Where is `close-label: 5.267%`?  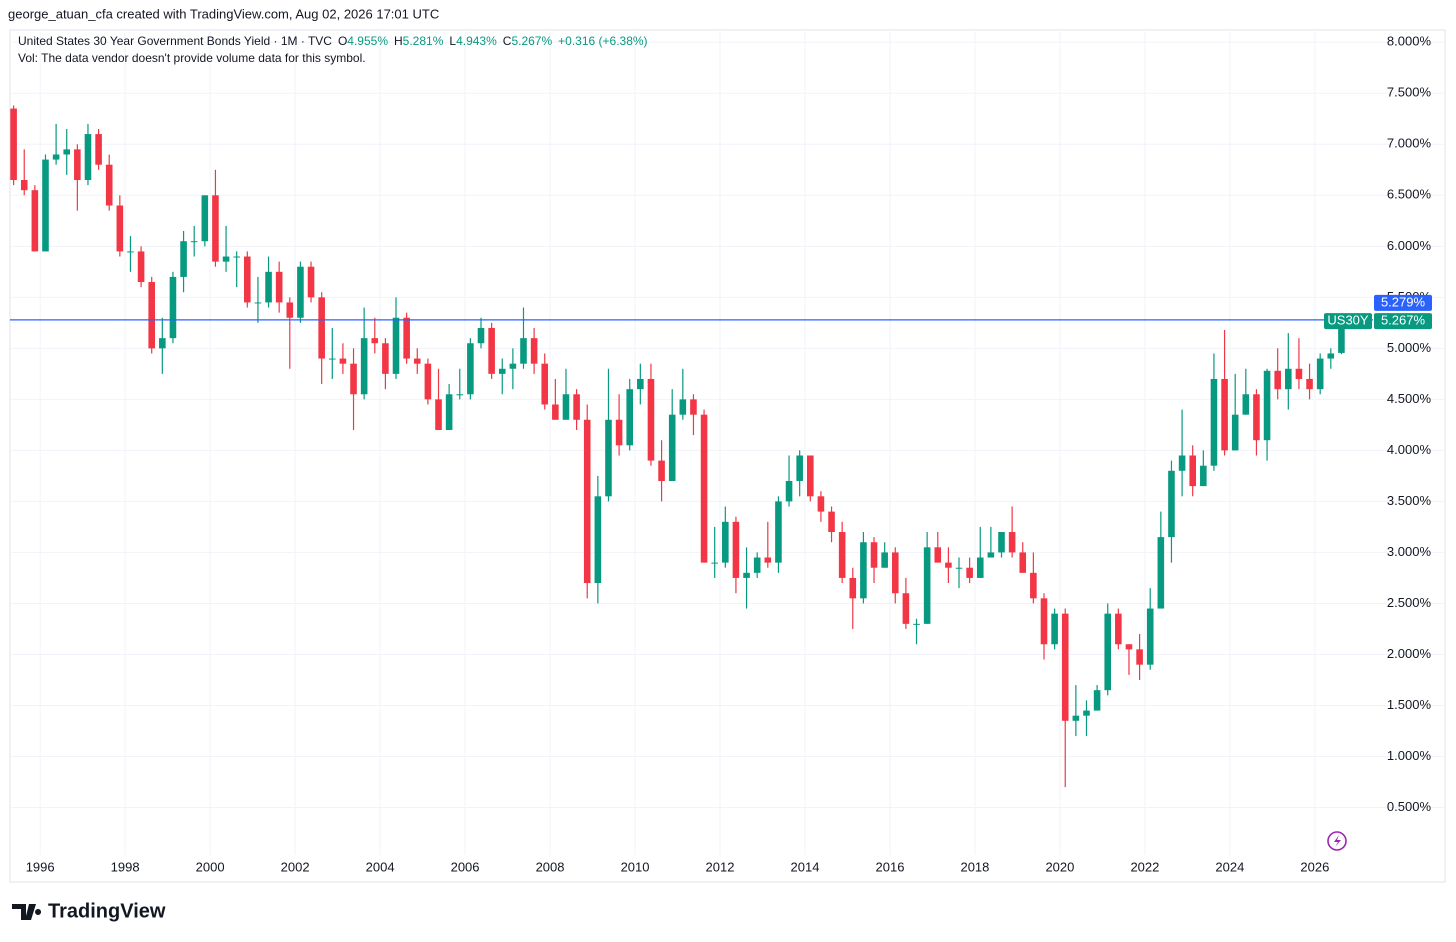
close-label: 5.267% is located at coordinates (1403, 320).